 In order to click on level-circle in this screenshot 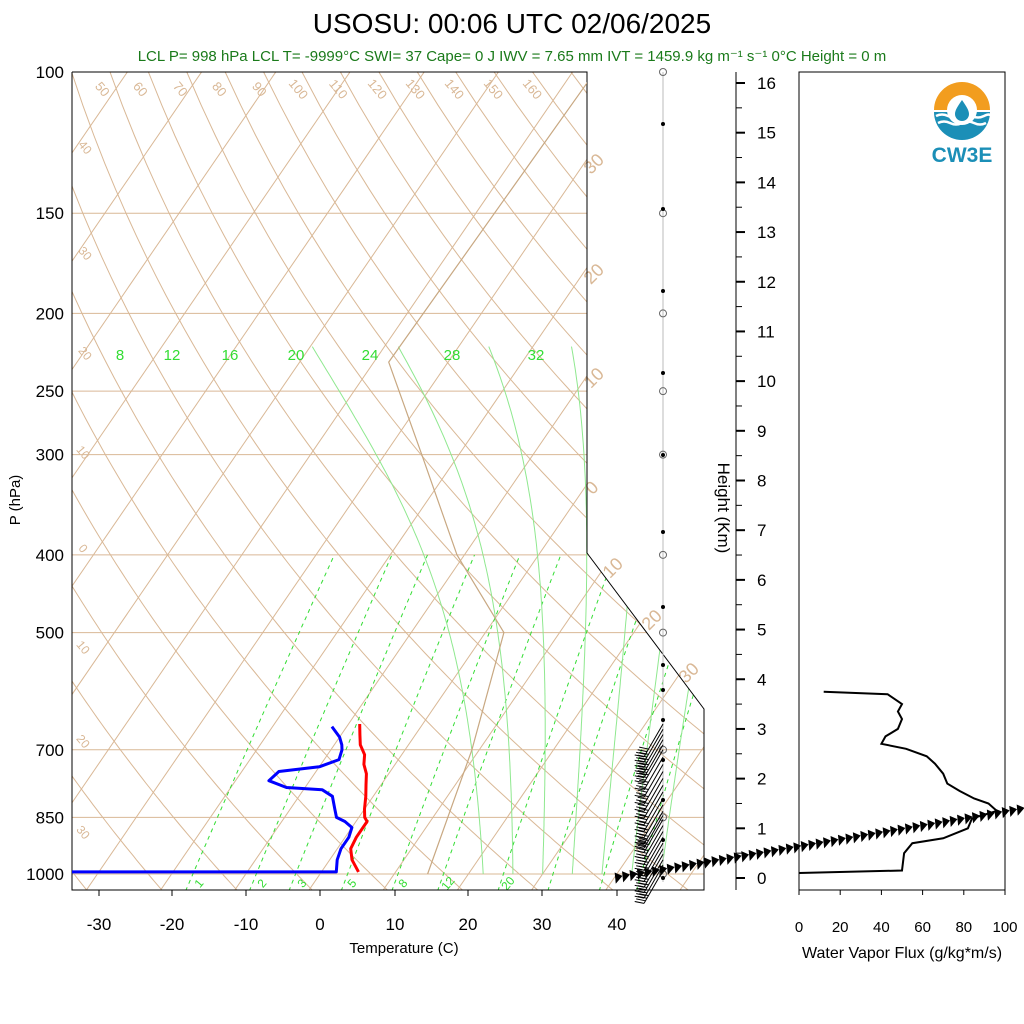, I will do `click(663, 313)`.